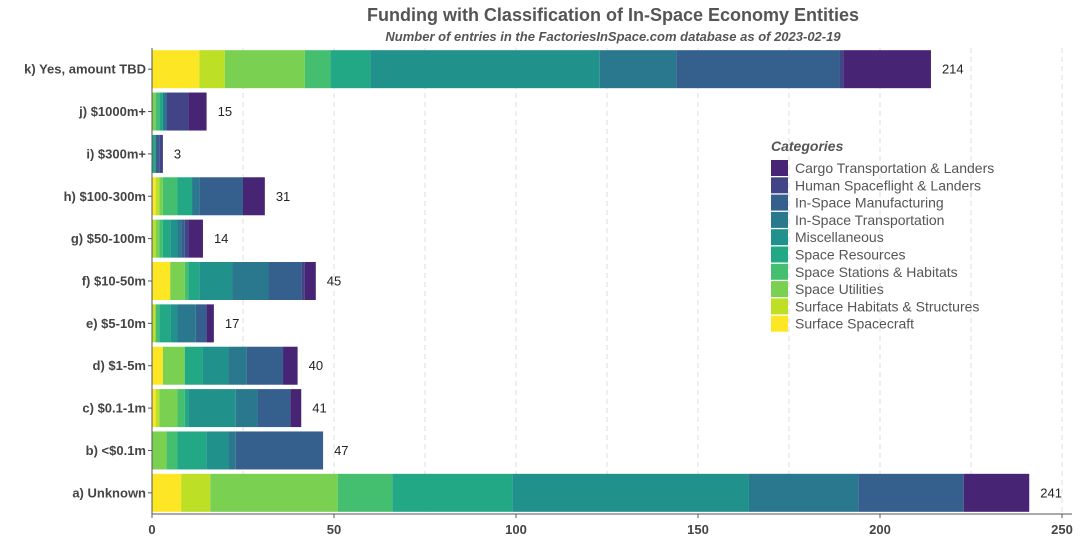 The image size is (1080, 540). Describe the element at coordinates (108, 238) in the screenshot. I see `category-label: g) $50-100m` at that location.